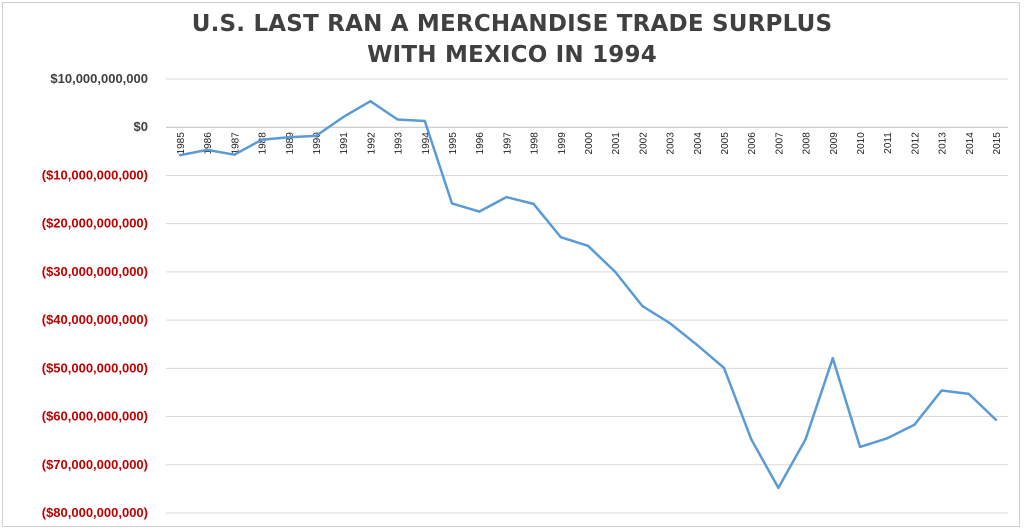 The image size is (1024, 531). What do you see at coordinates (141, 126) in the screenshot?
I see `y-tick-label: $0` at bounding box center [141, 126].